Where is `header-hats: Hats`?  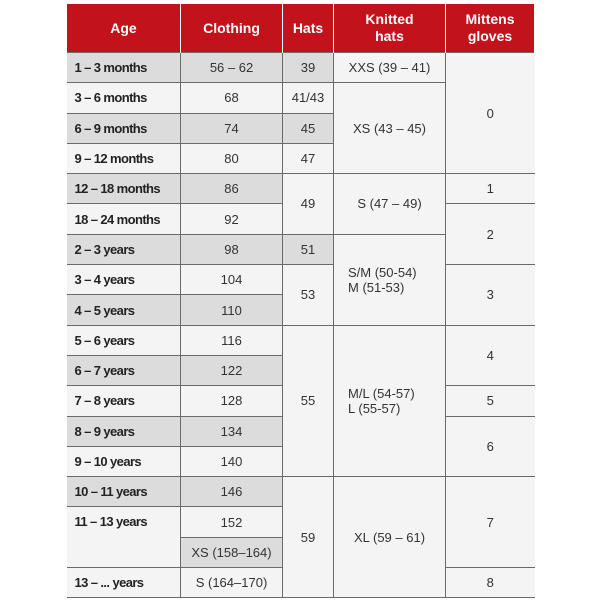 header-hats: Hats is located at coordinates (308, 28).